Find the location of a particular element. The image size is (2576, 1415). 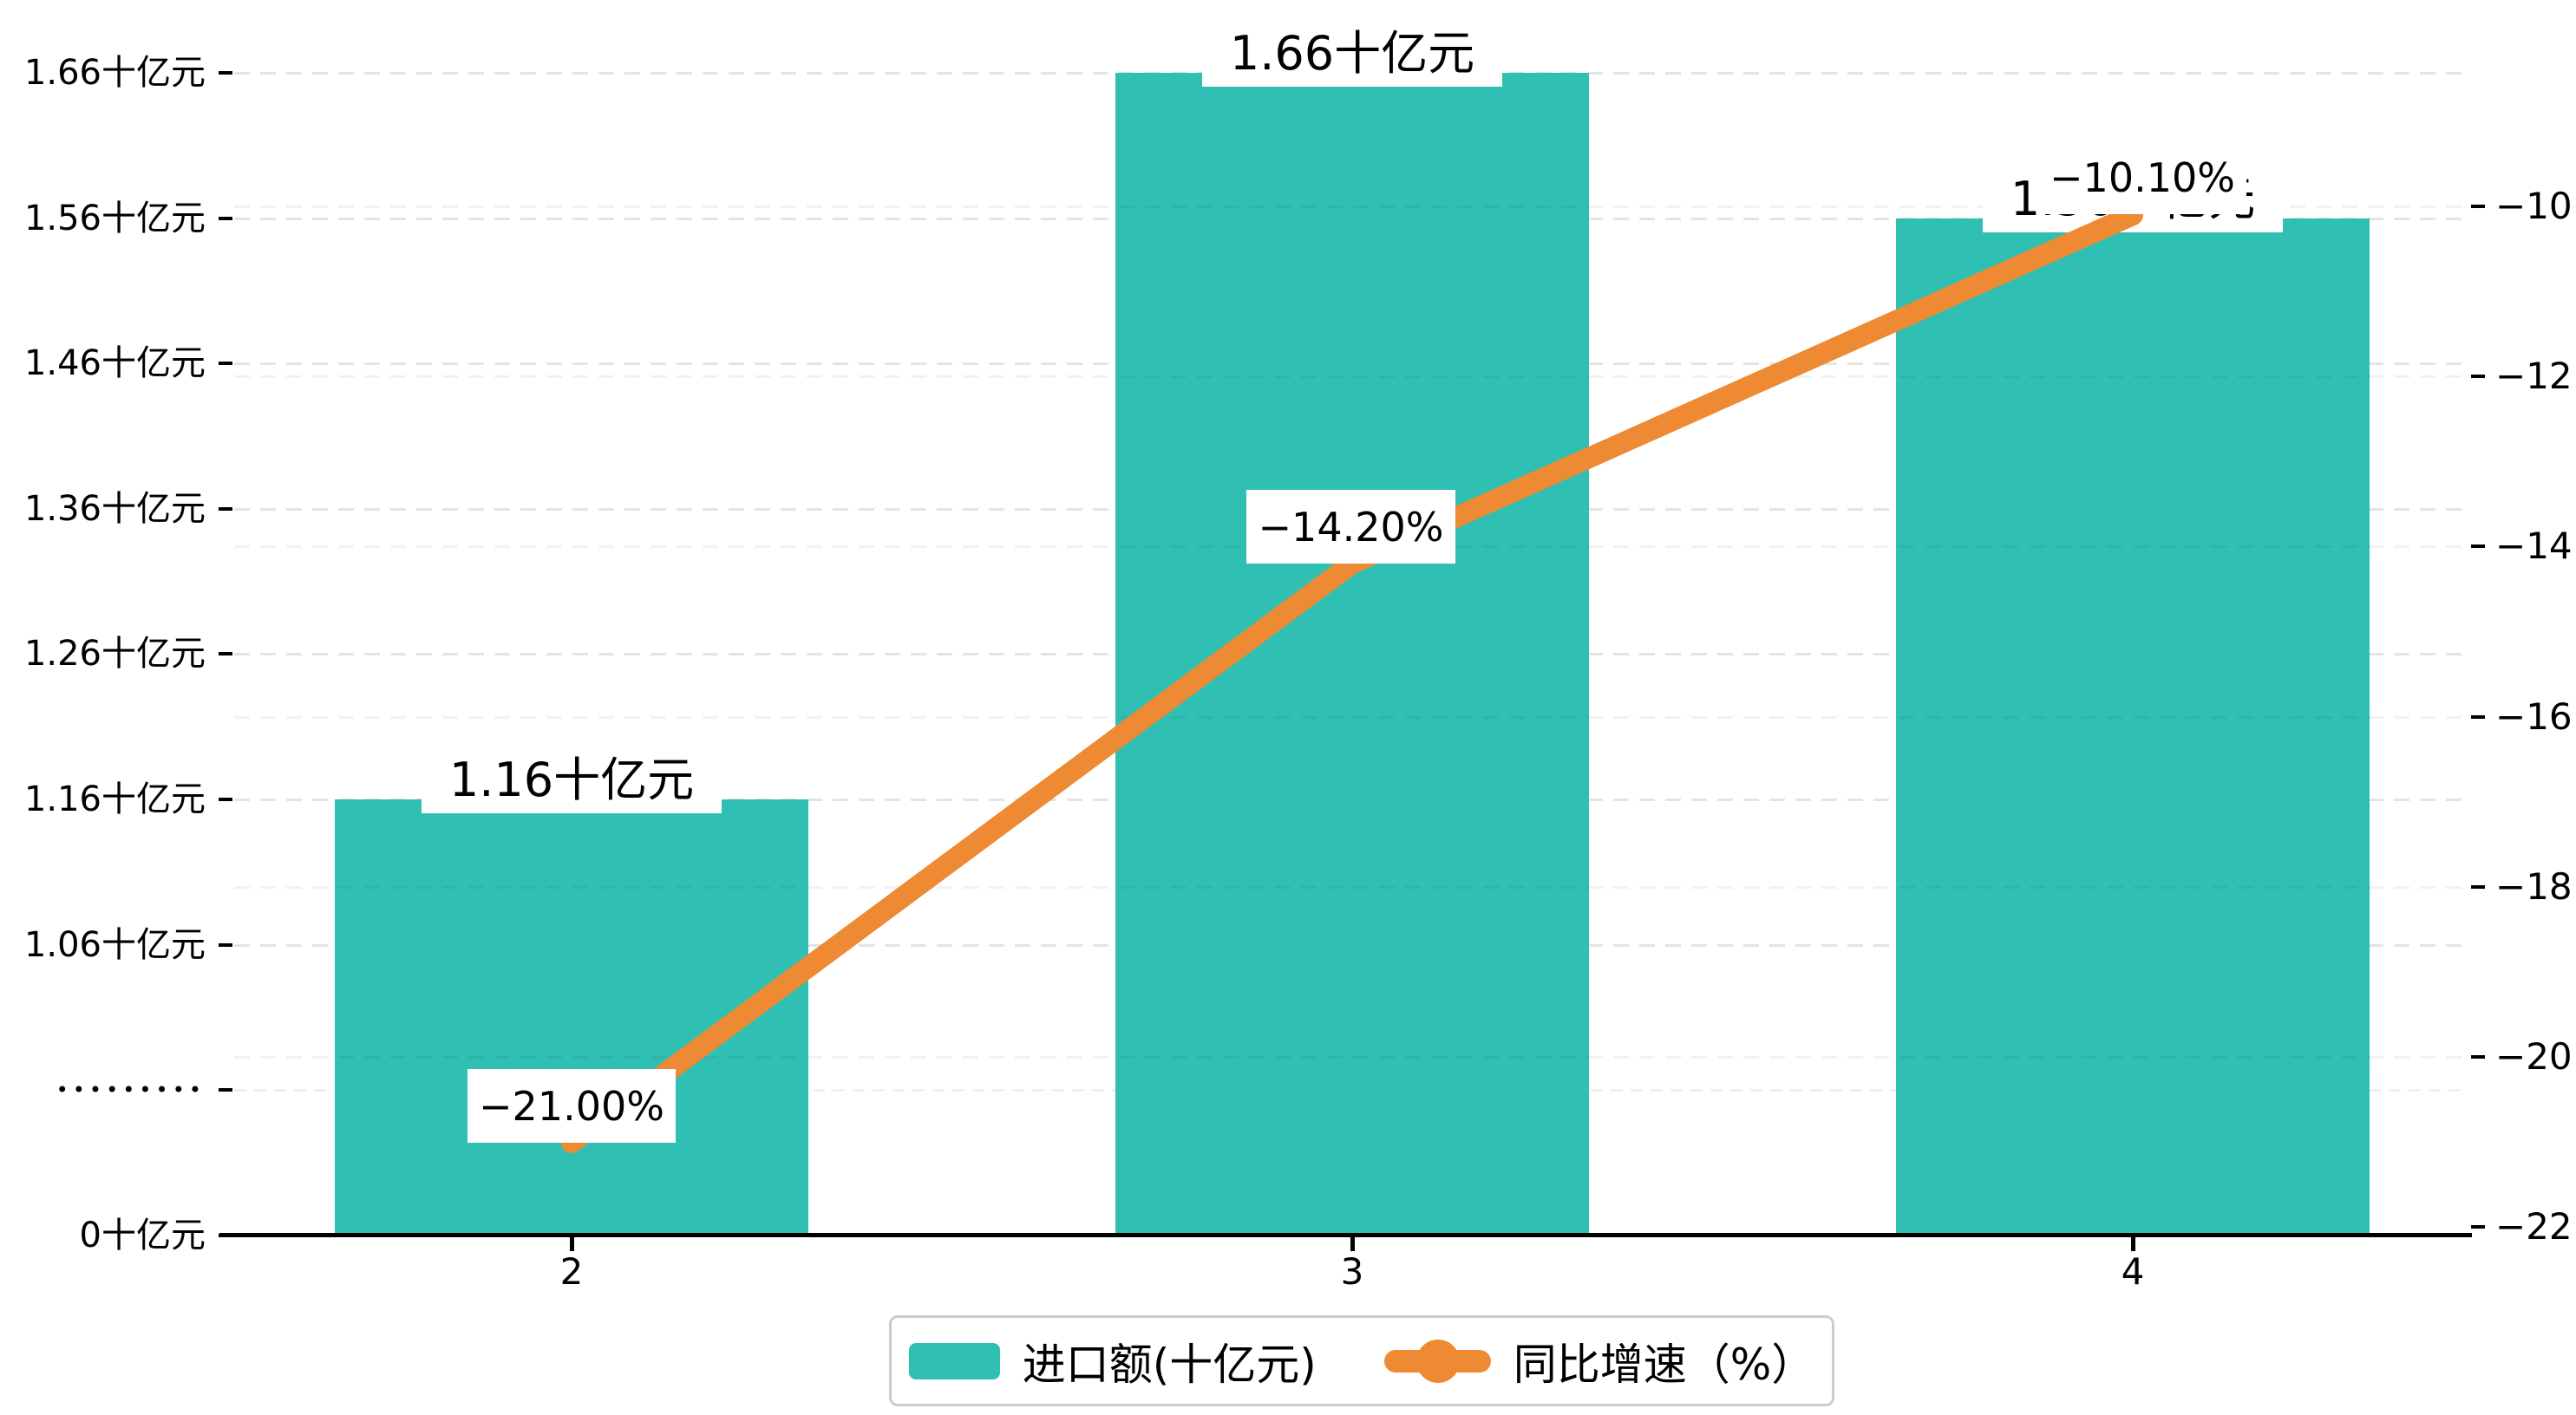

legend-label-import: 进口额(十亿元) is located at coordinates (1169, 1364).